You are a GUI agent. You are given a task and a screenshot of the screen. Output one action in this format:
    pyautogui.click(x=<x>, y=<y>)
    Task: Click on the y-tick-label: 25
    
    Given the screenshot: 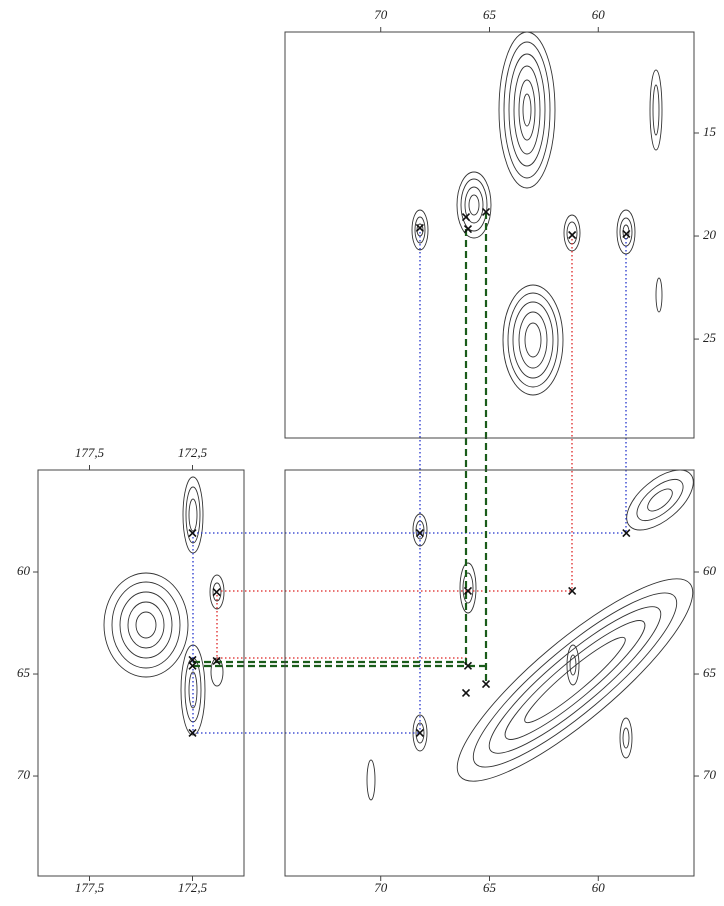 What is the action you would take?
    pyautogui.click(x=710, y=337)
    